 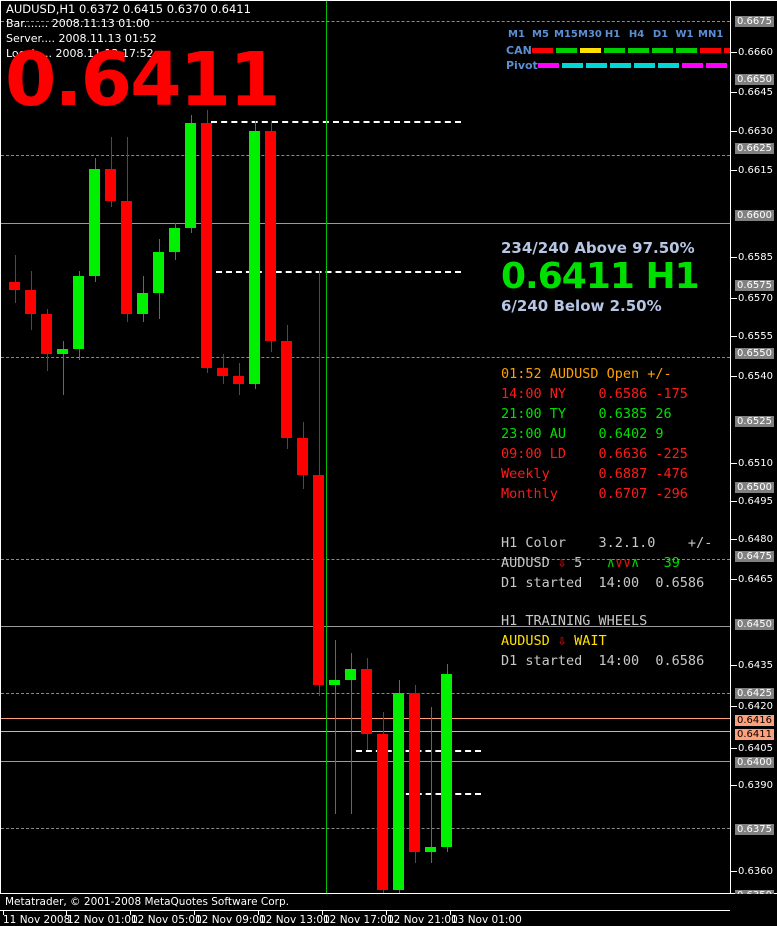 What do you see at coordinates (755, 131) in the screenshot?
I see `price-axis-label: 0.6630` at bounding box center [755, 131].